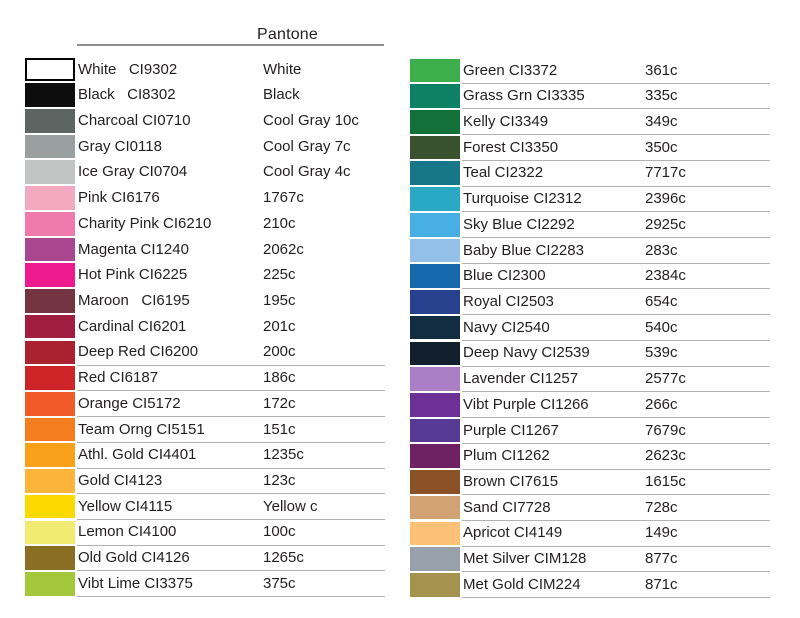 This screenshot has width=800, height=618. I want to click on color-row: Teal CI2322 7717c, so click(590, 174).